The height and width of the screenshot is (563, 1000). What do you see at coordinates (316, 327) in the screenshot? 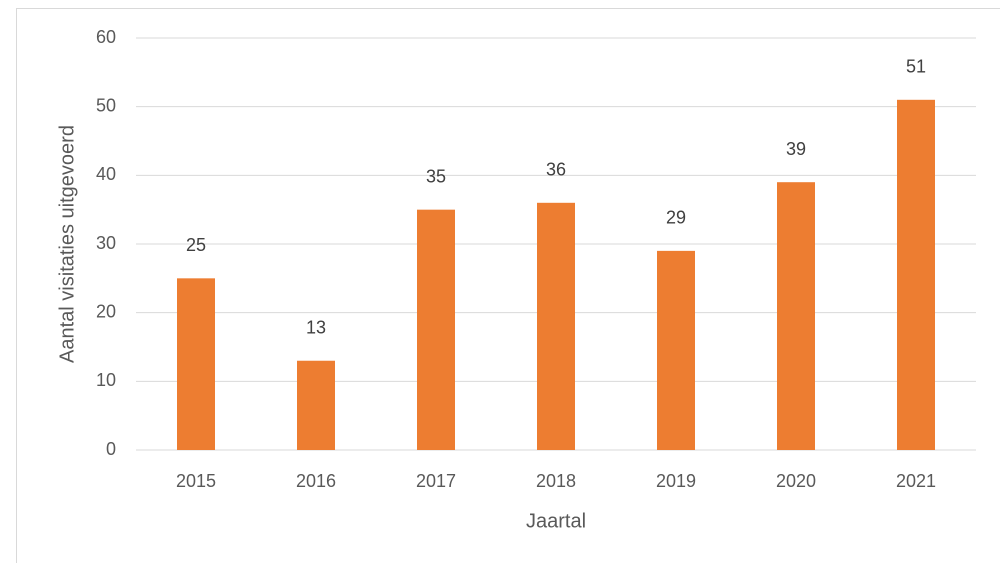
I see `data-label: 13` at bounding box center [316, 327].